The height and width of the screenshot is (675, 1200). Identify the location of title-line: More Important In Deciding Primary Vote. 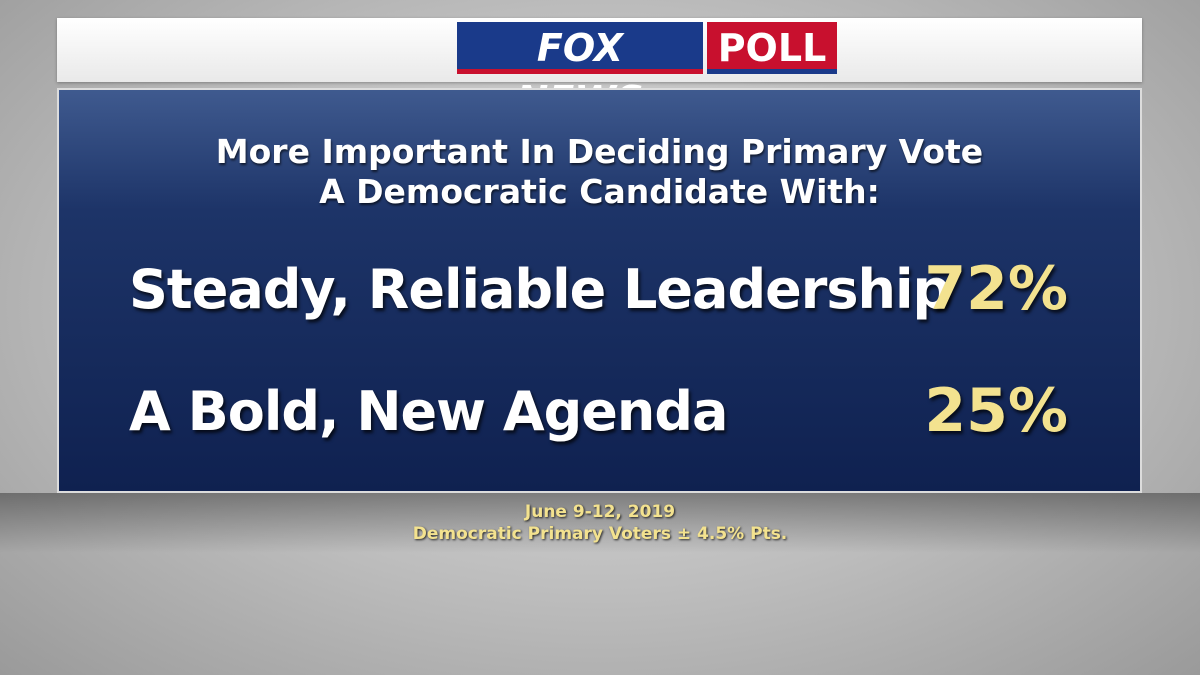
(599, 151).